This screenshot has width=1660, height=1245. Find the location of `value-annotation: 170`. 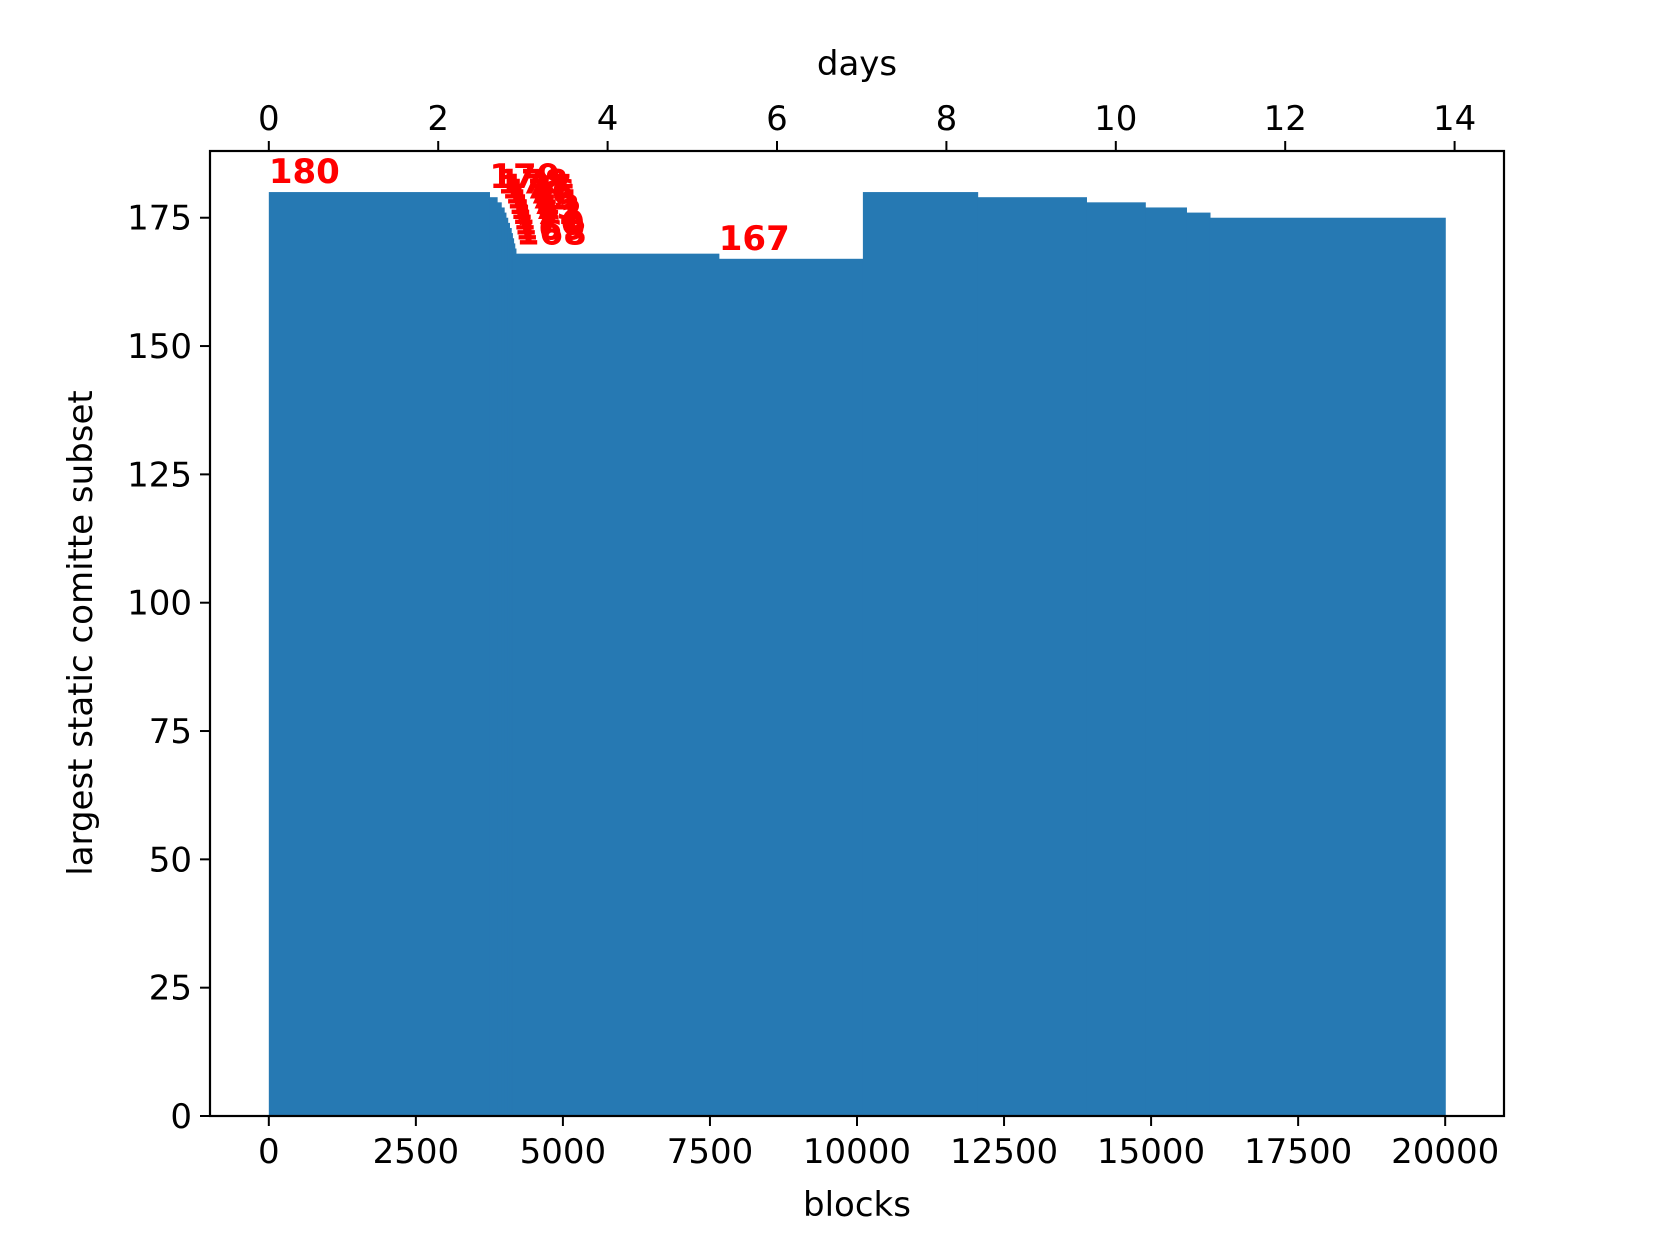

value-annotation: 170 is located at coordinates (549, 223).